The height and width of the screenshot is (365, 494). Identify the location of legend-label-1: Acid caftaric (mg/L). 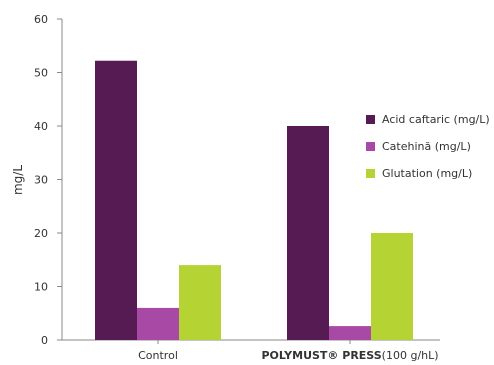
(436, 119).